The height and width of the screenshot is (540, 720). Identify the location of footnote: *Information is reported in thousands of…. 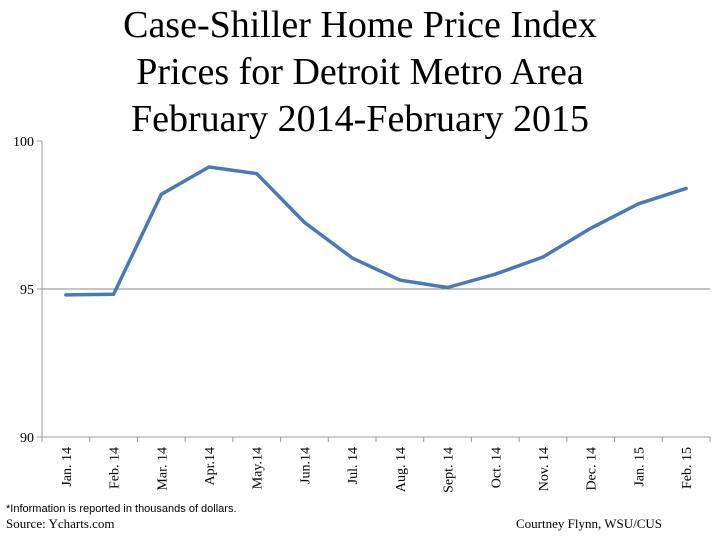
(121, 509).